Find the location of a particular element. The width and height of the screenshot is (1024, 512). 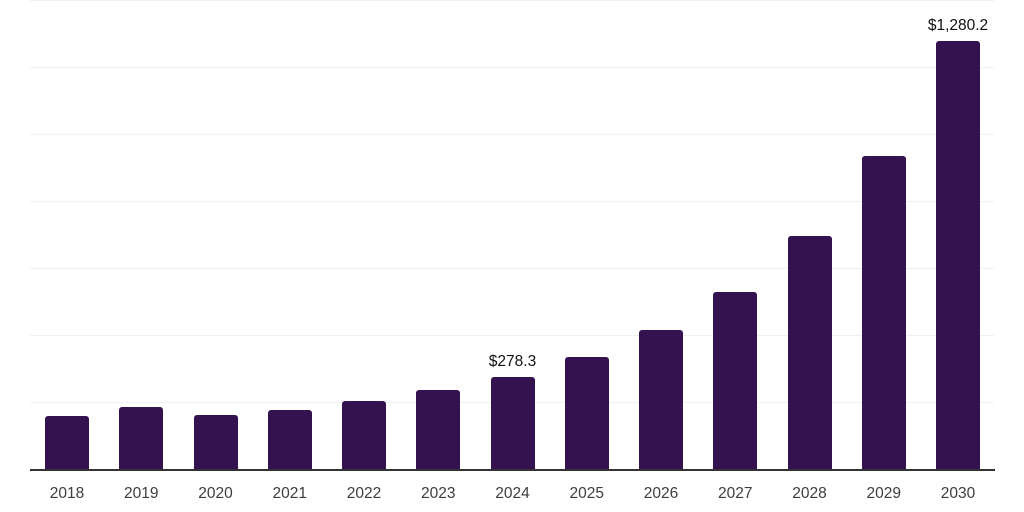

x-tick-label-2027: 2027 is located at coordinates (735, 493).